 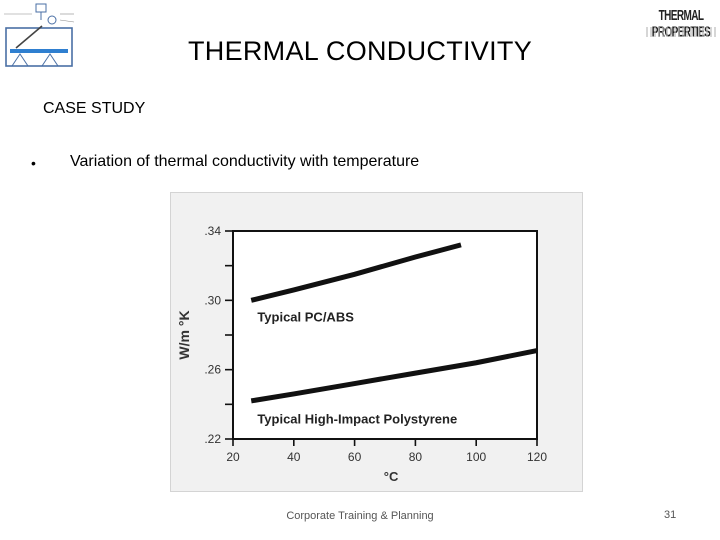 What do you see at coordinates (360, 516) in the screenshot?
I see `footer-text: Corporate Training & Planning` at bounding box center [360, 516].